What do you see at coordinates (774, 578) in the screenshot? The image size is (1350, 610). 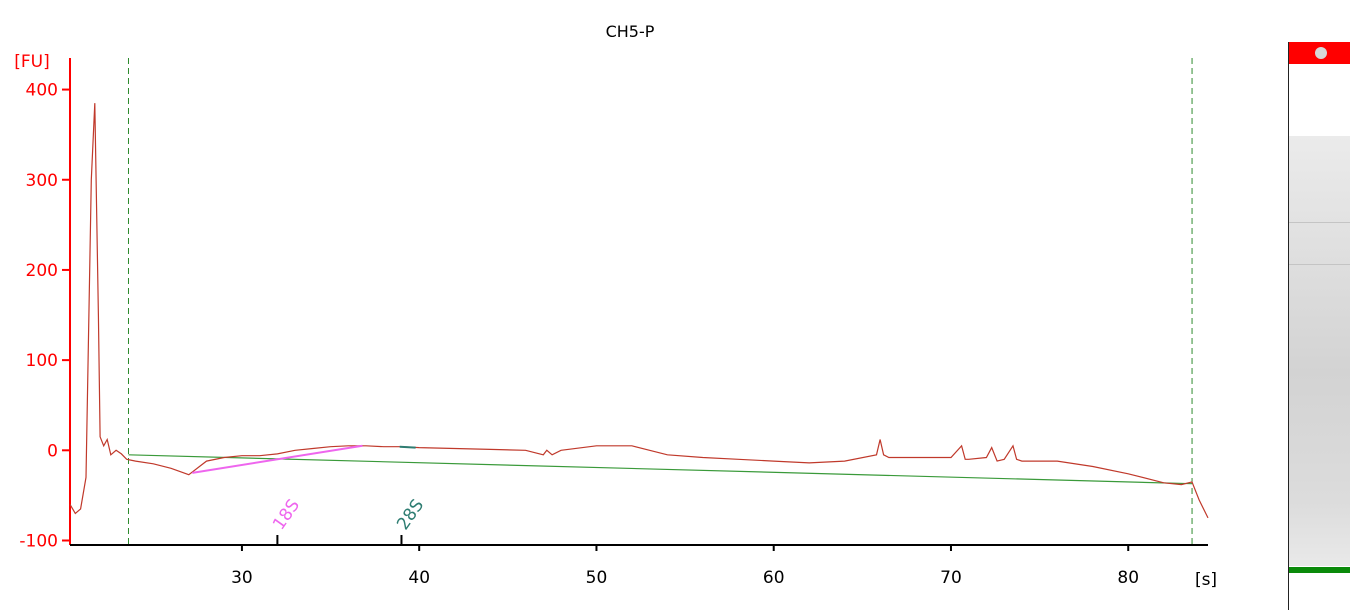 I see `x-tick-label: 60` at bounding box center [774, 578].